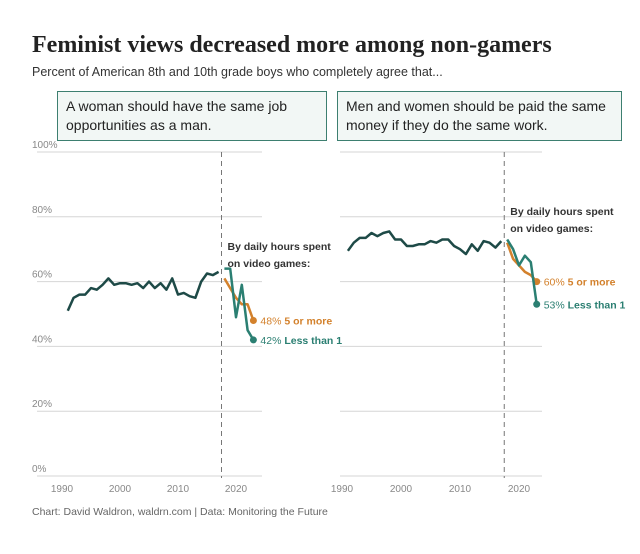 The image size is (640, 554). What do you see at coordinates (39, 469) in the screenshot?
I see `y-tick-label: 0%` at bounding box center [39, 469].